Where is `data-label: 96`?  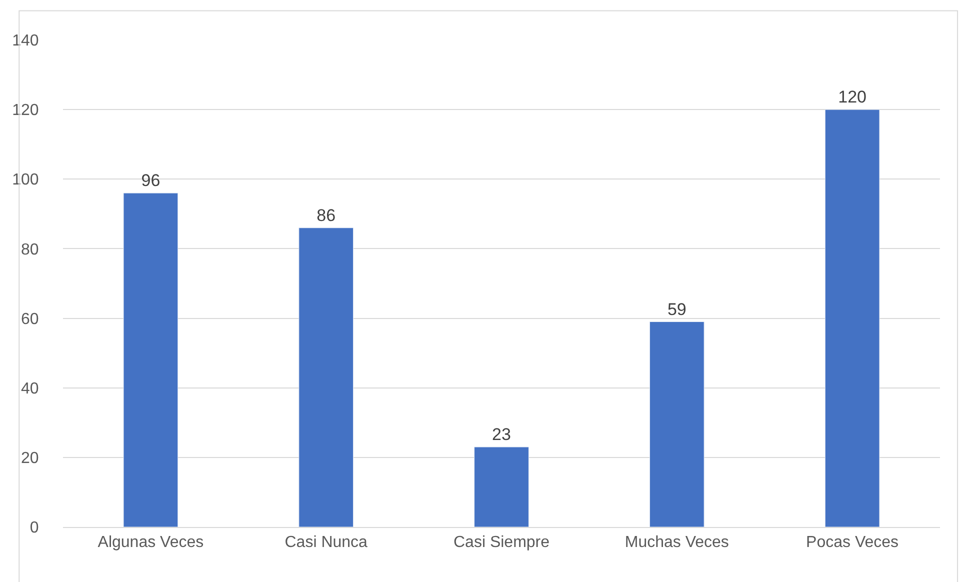 data-label: 96 is located at coordinates (150, 180).